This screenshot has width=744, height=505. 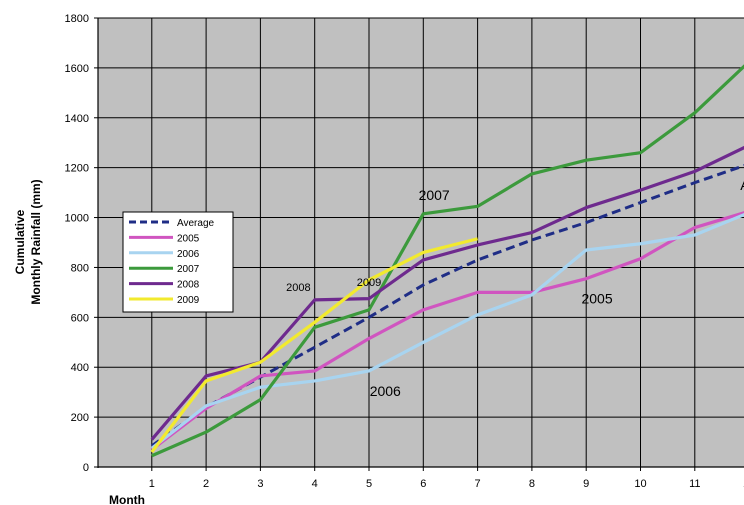 What do you see at coordinates (369, 484) in the screenshot?
I see `x-tick-label: 5` at bounding box center [369, 484].